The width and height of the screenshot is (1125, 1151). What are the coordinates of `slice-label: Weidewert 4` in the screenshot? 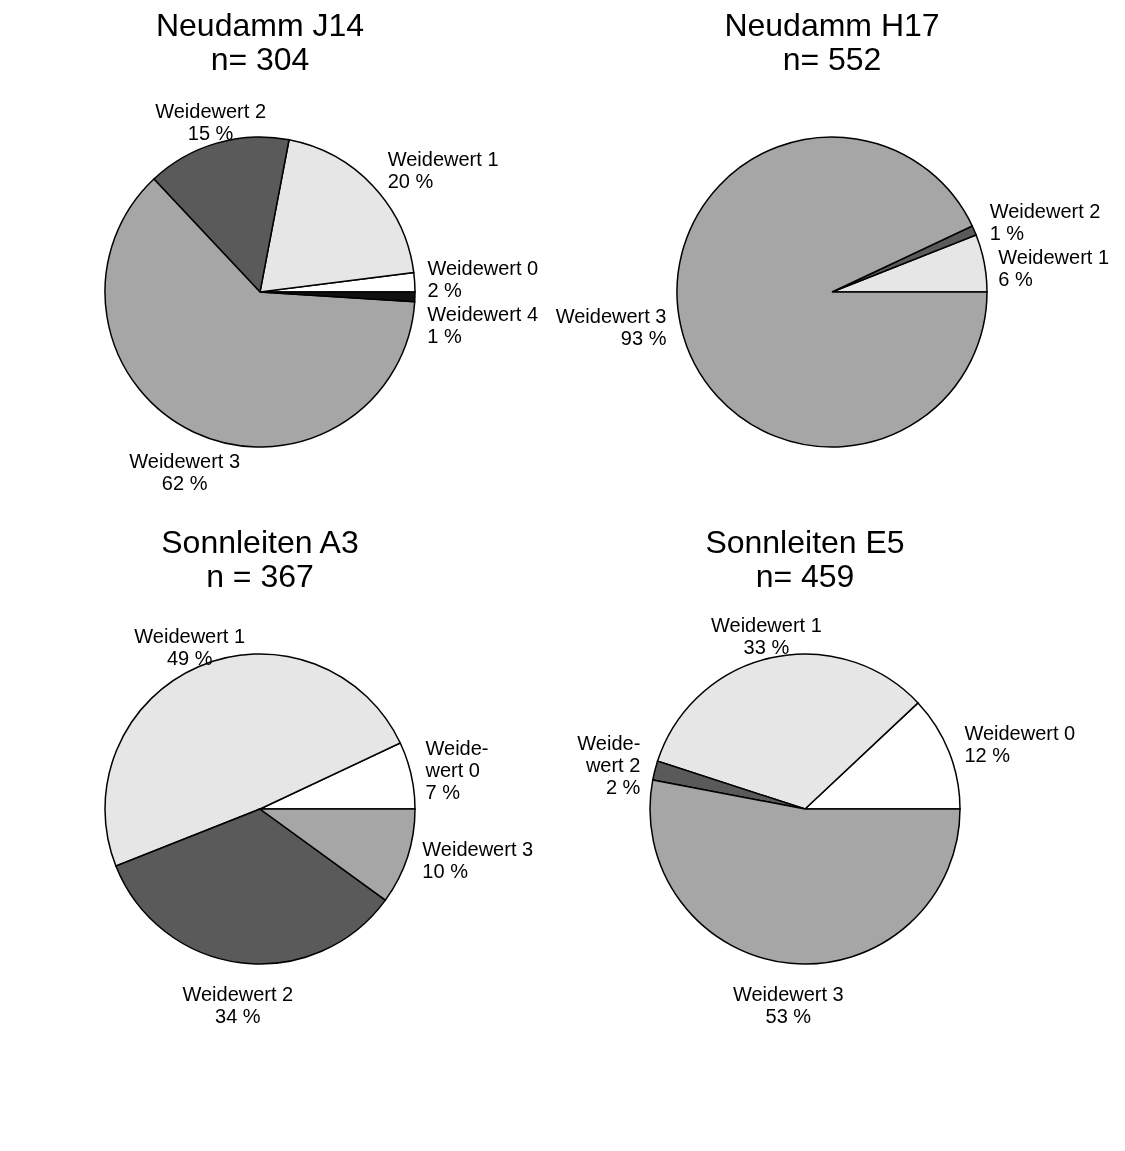 It's located at (483, 314).